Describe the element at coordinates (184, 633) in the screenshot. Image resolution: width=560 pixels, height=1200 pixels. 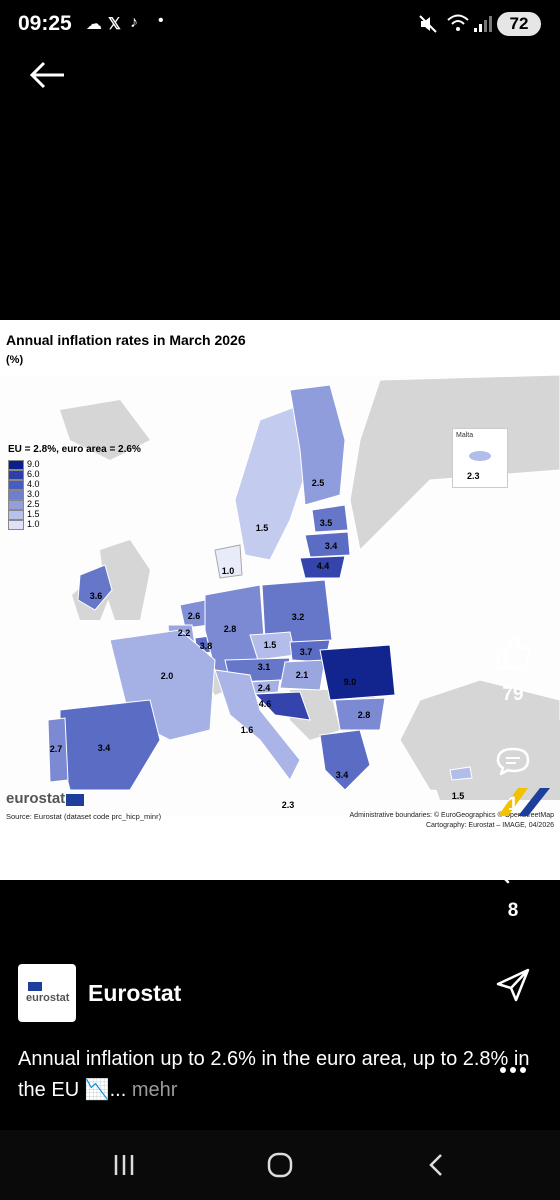
I see `map-value-belgium: 2.2` at that location.